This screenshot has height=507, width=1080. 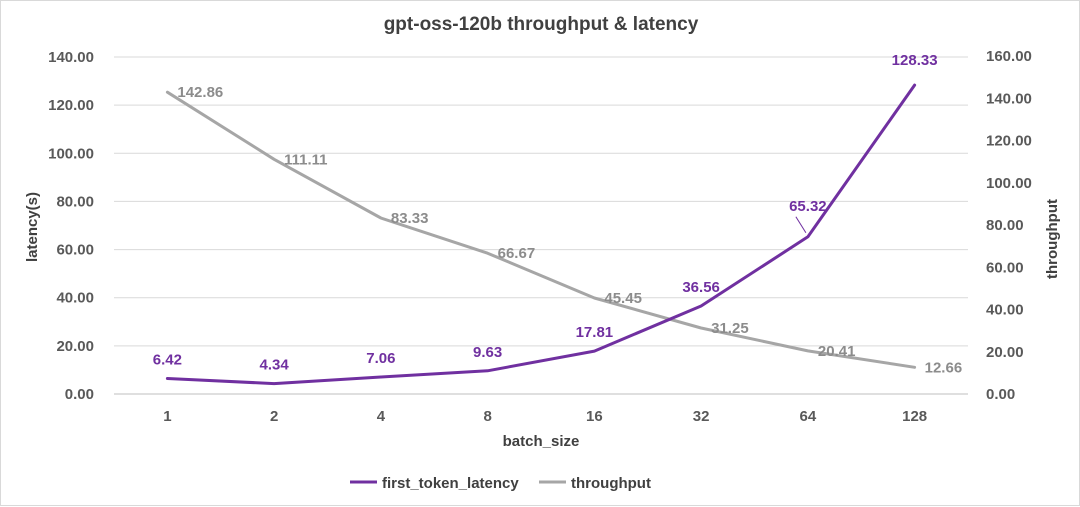 I want to click on right-tick-label: 140.00, so click(x=1009, y=98).